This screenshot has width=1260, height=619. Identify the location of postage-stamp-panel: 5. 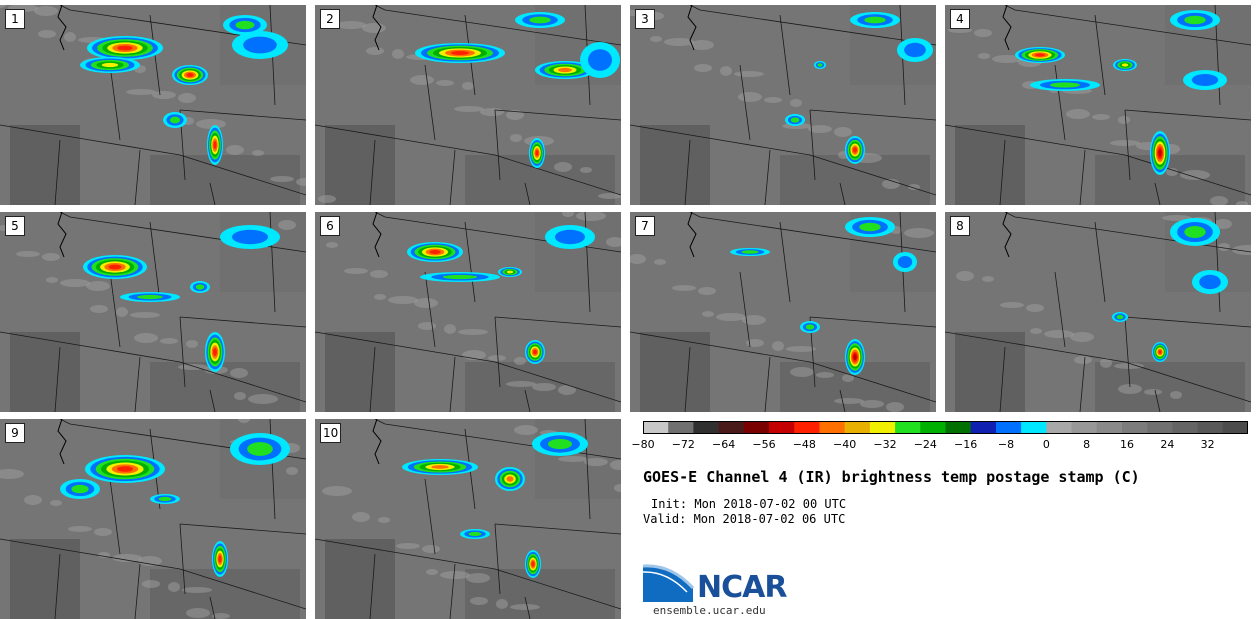
(153, 312).